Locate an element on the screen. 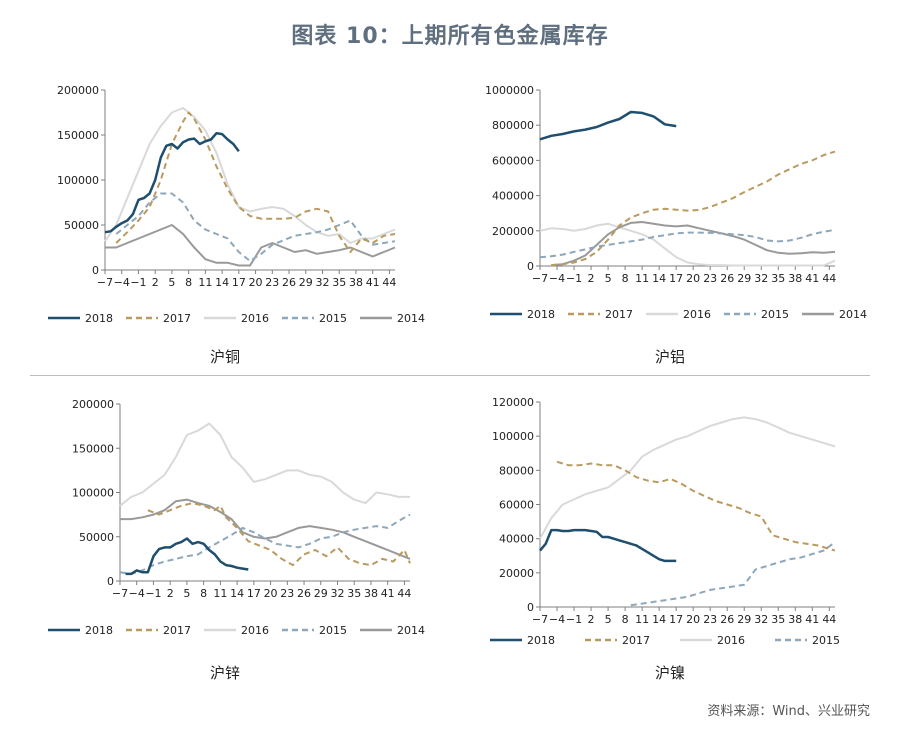 Image resolution: width=900 pixels, height=736 pixels. y-tick-label: 80000 is located at coordinates (516, 470).